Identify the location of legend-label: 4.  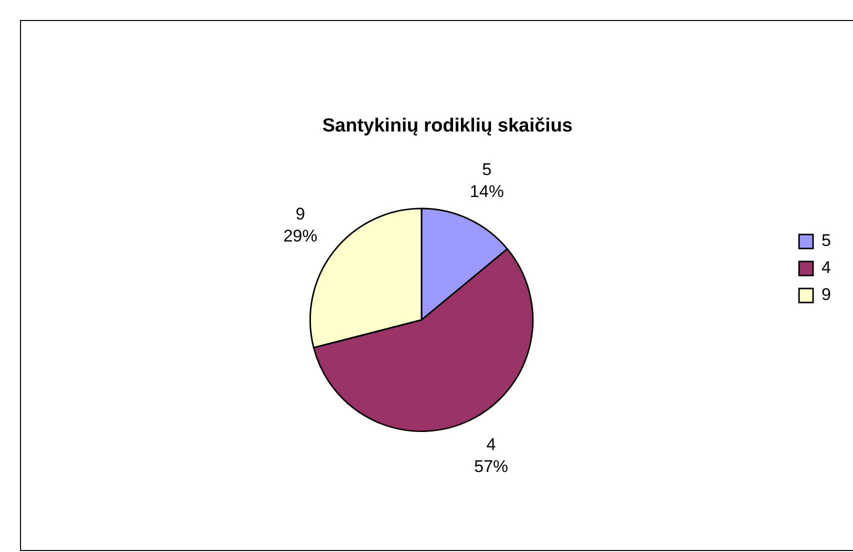
(827, 268).